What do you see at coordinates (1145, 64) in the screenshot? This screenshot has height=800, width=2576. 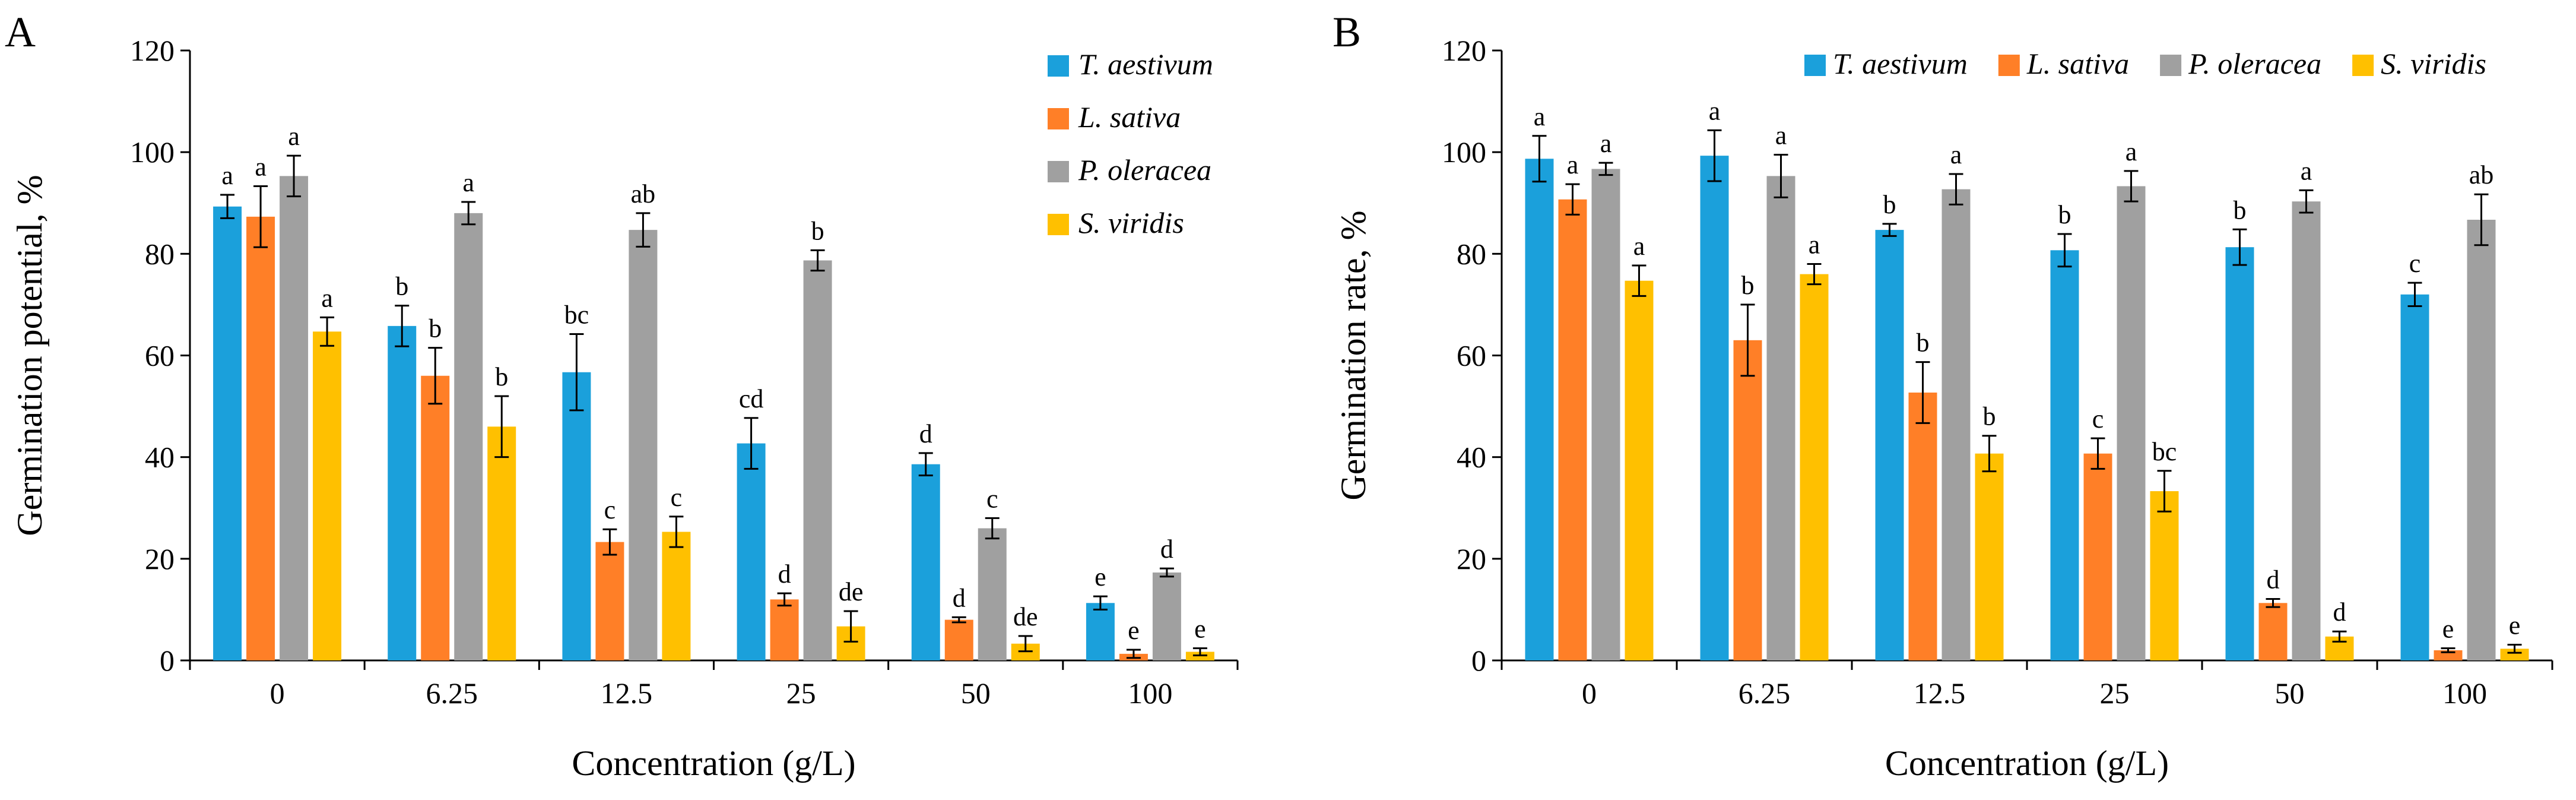 I see `legend-entry: T. aestivum` at bounding box center [1145, 64].